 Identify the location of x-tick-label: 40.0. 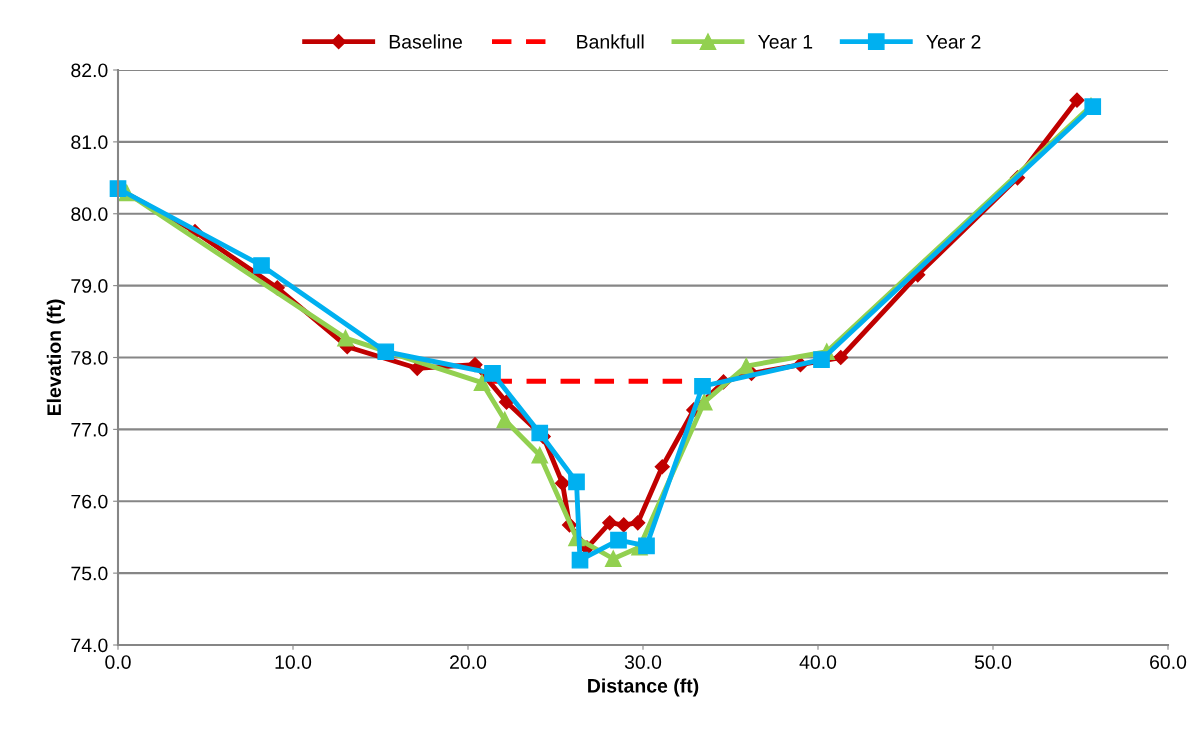
(818, 662).